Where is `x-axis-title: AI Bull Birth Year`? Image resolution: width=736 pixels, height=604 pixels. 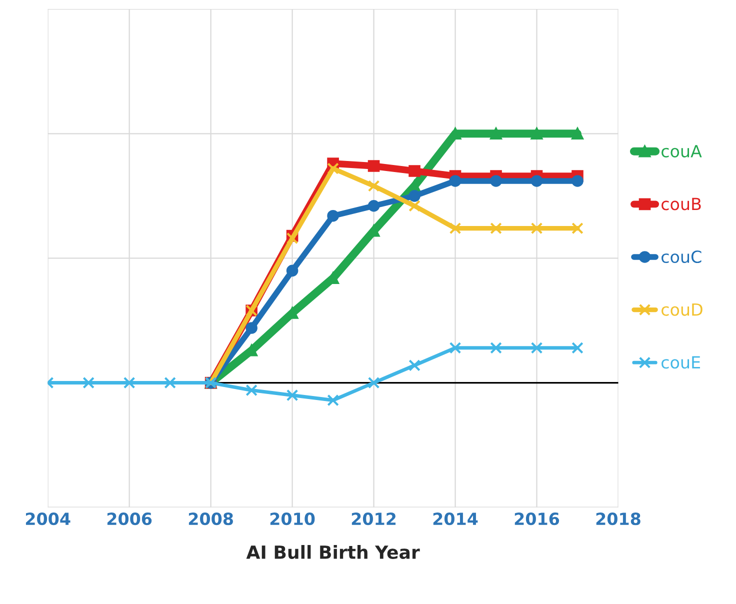 x-axis-title: AI Bull Birth Year is located at coordinates (333, 552).